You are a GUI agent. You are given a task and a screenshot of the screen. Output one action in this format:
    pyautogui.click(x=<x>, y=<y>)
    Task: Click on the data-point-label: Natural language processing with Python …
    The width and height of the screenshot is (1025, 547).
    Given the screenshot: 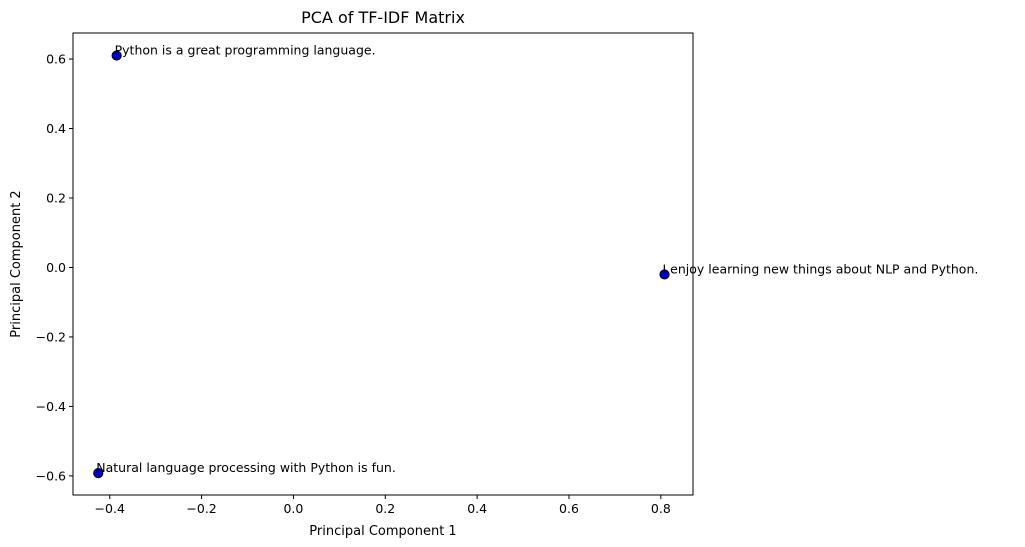 What is the action you would take?
    pyautogui.click(x=246, y=467)
    